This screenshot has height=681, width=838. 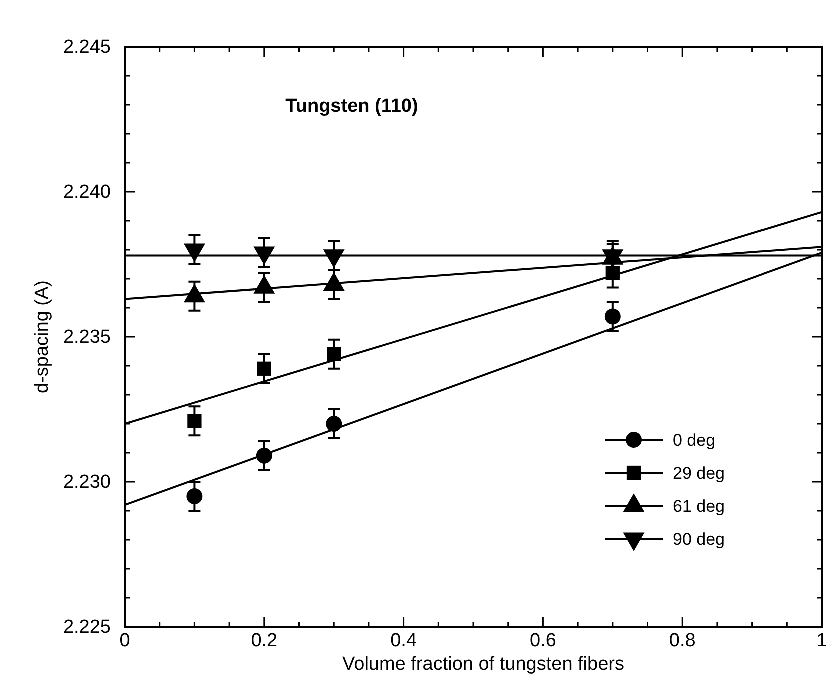 I want to click on legend-label: 90 deg, so click(x=699, y=539).